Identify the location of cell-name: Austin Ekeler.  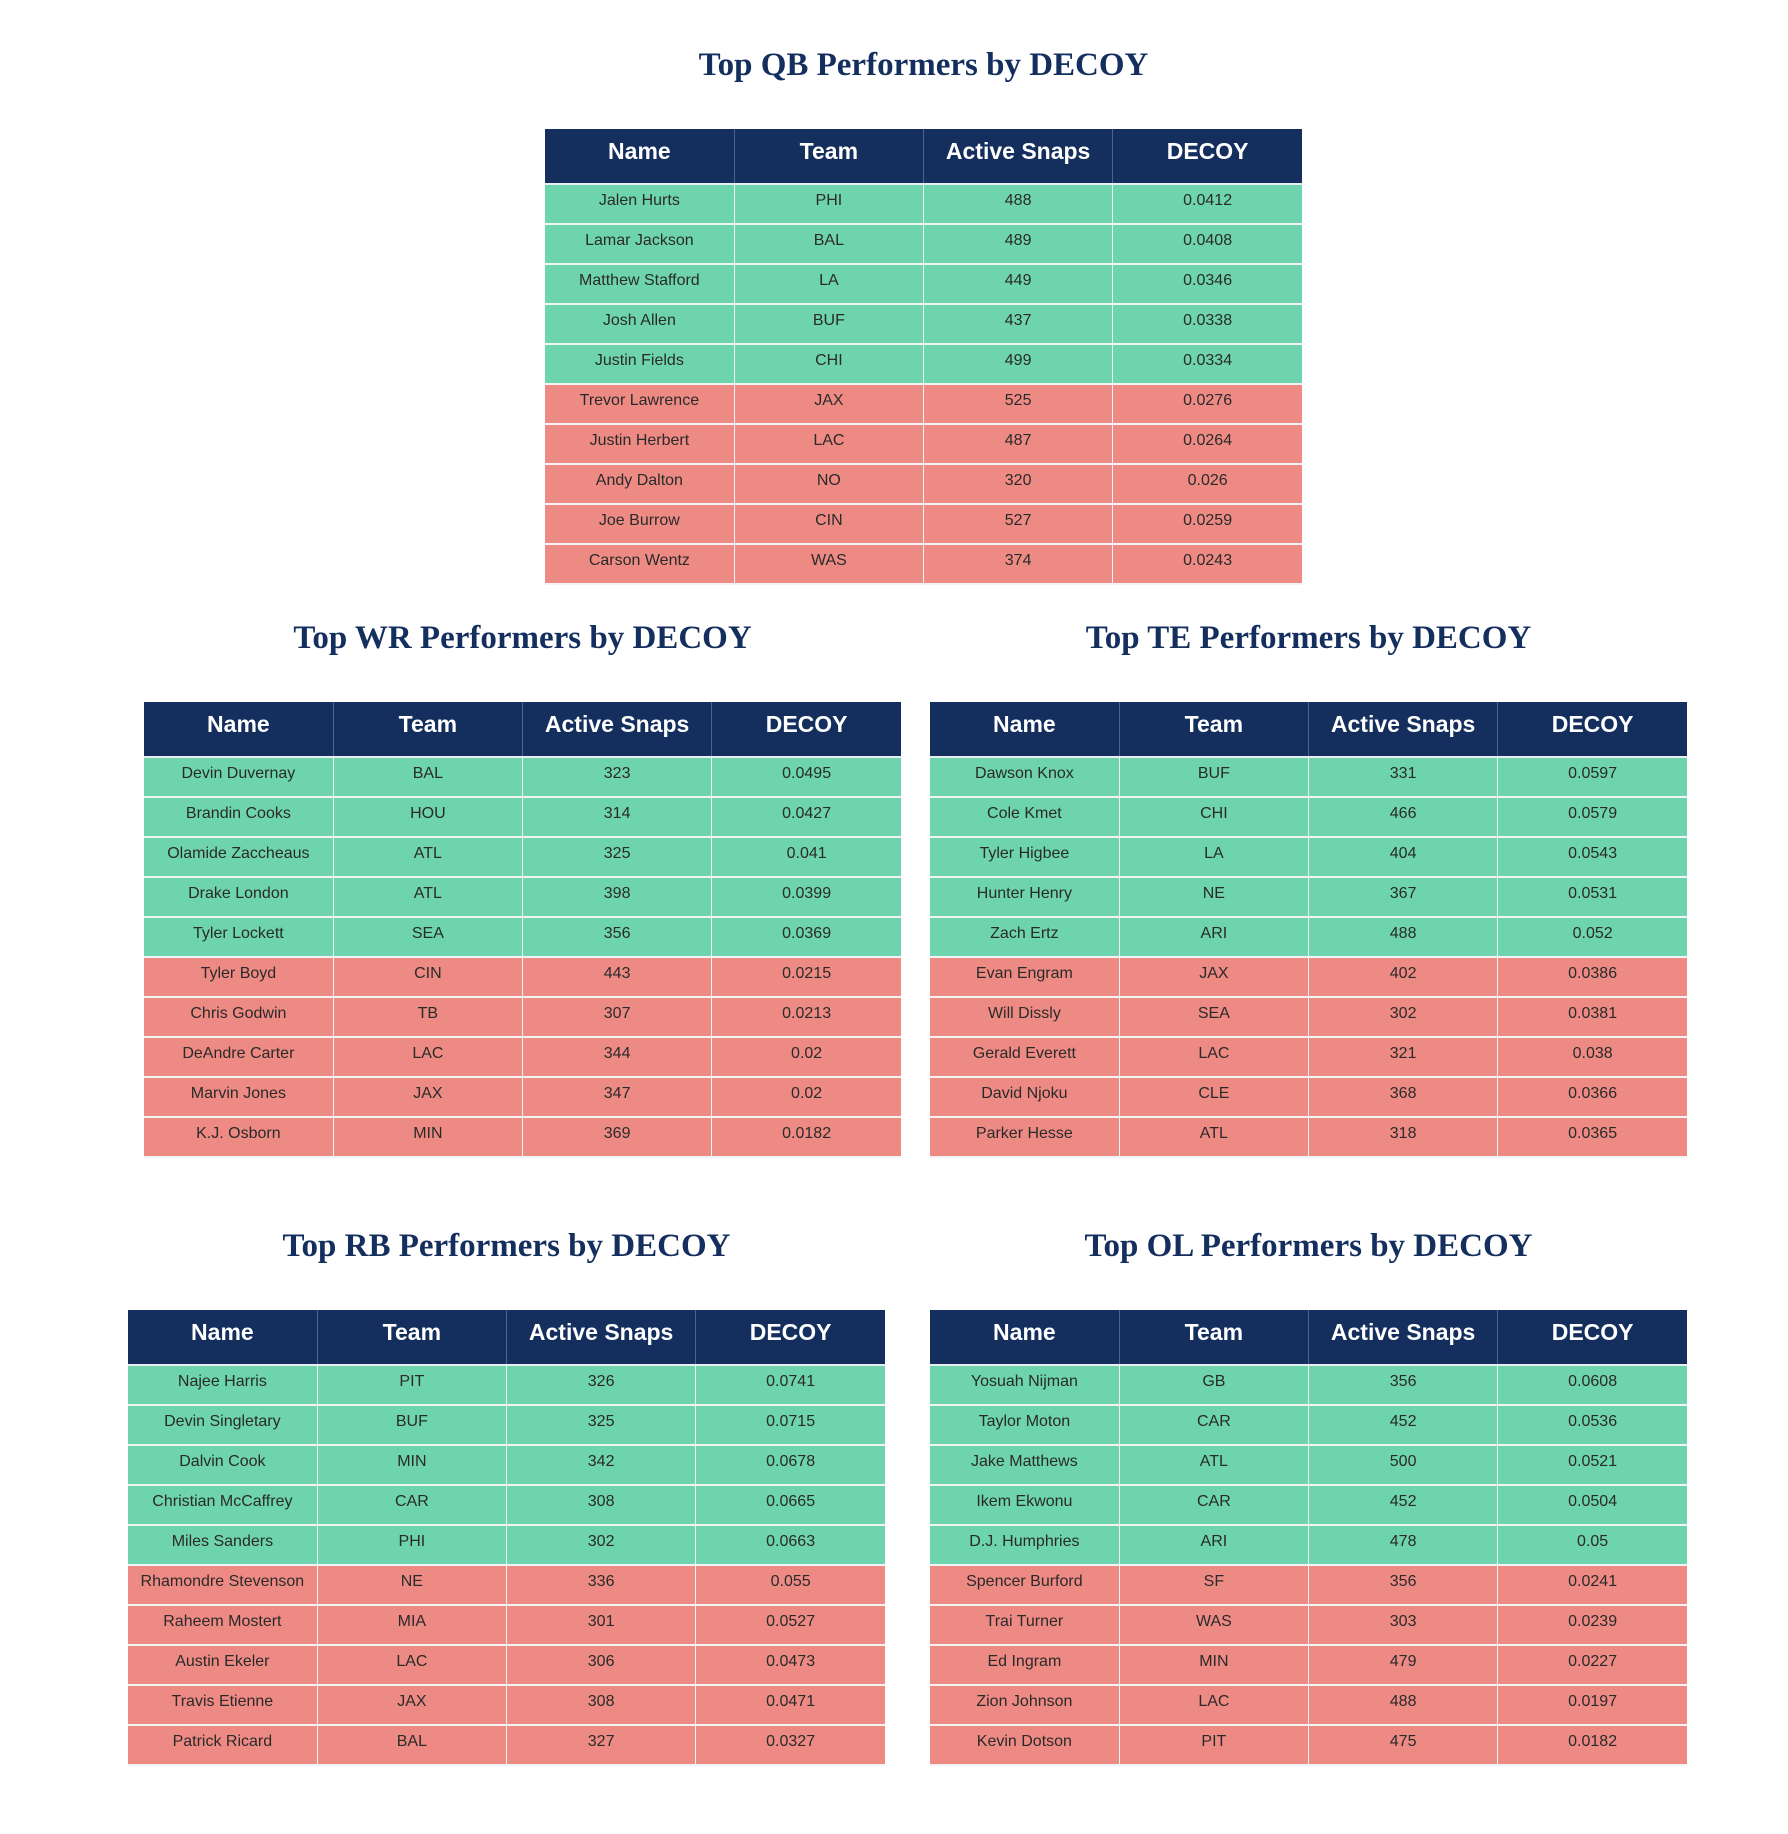
(223, 1665).